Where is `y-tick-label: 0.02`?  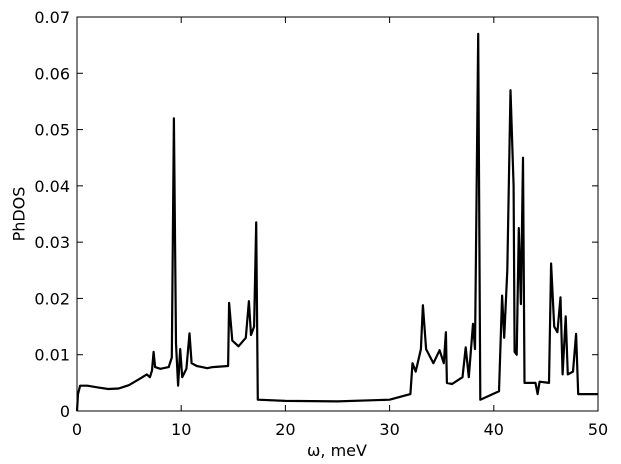
y-tick-label: 0.02 is located at coordinates (52, 298).